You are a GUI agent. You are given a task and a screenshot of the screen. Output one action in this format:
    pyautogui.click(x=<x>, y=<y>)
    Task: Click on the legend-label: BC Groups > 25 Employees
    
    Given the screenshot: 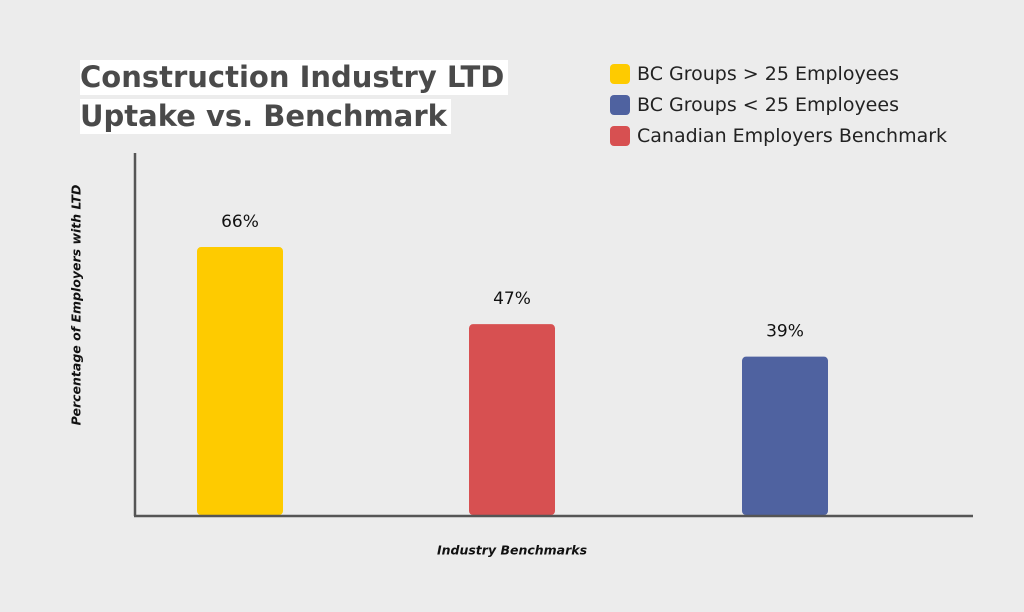 What is the action you would take?
    pyautogui.click(x=768, y=74)
    